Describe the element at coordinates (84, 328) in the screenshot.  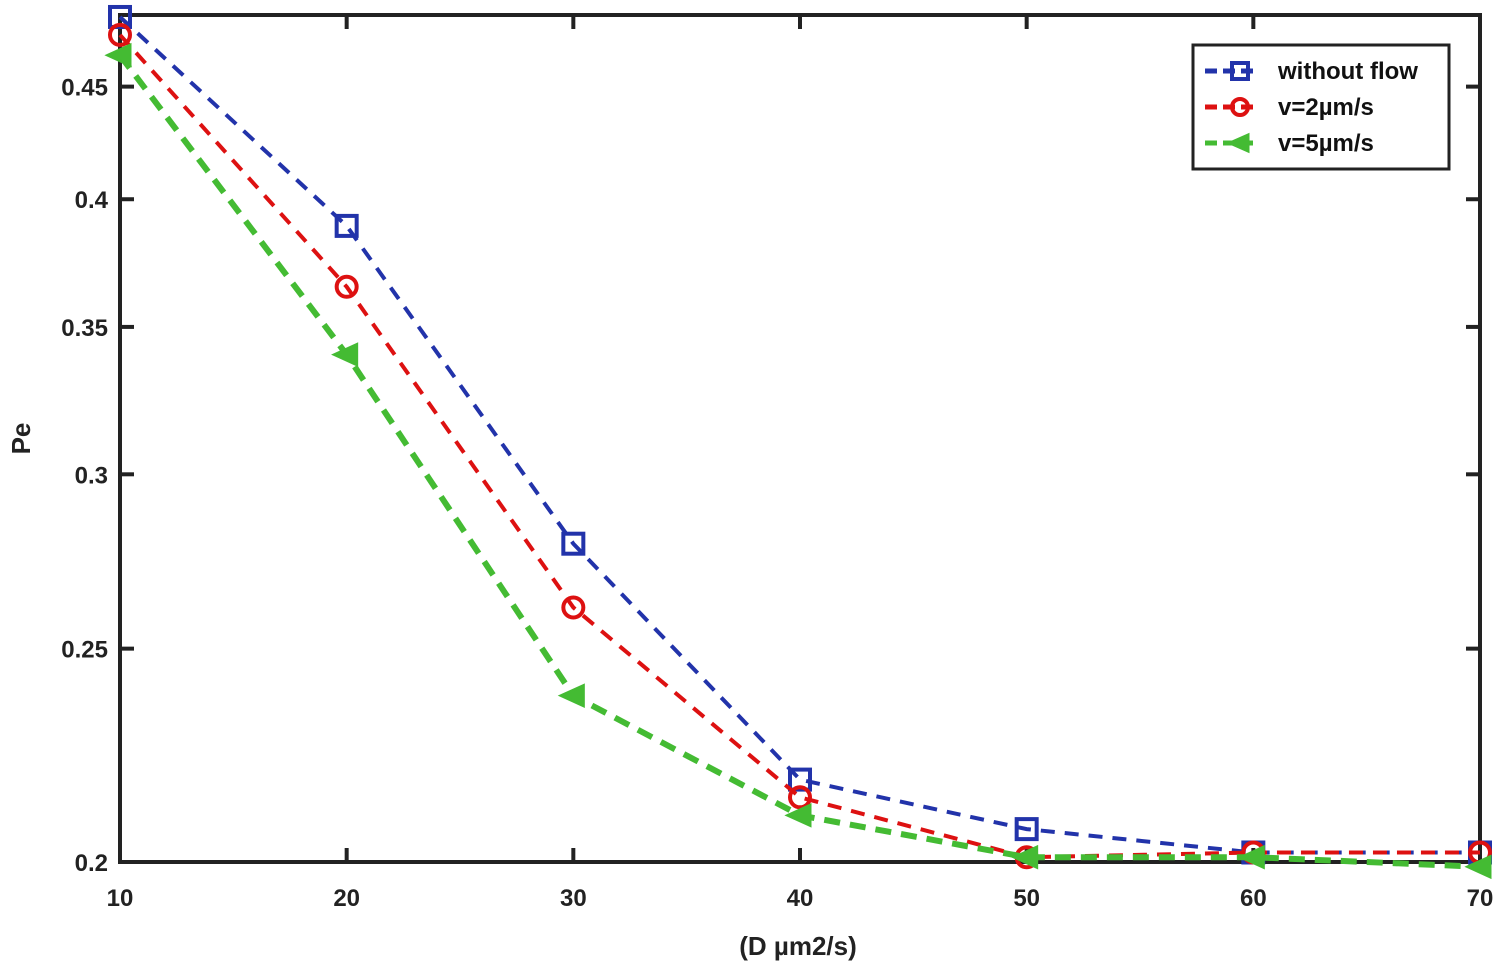
I see `y-tick-label: 0.35` at that location.